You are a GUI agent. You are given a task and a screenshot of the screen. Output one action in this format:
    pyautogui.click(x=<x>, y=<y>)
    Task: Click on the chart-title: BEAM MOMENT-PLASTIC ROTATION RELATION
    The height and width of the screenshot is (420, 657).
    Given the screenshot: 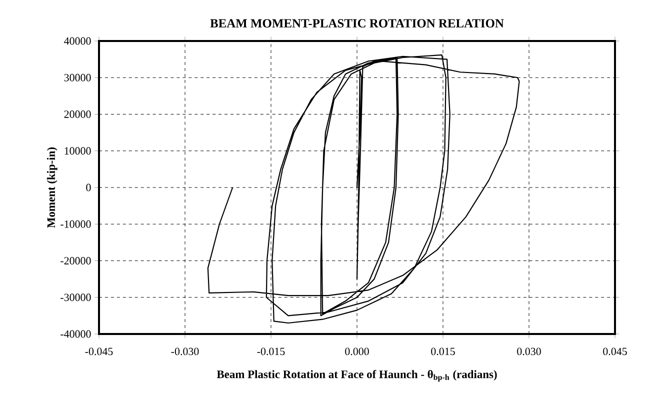 What is the action you would take?
    pyautogui.click(x=357, y=23)
    